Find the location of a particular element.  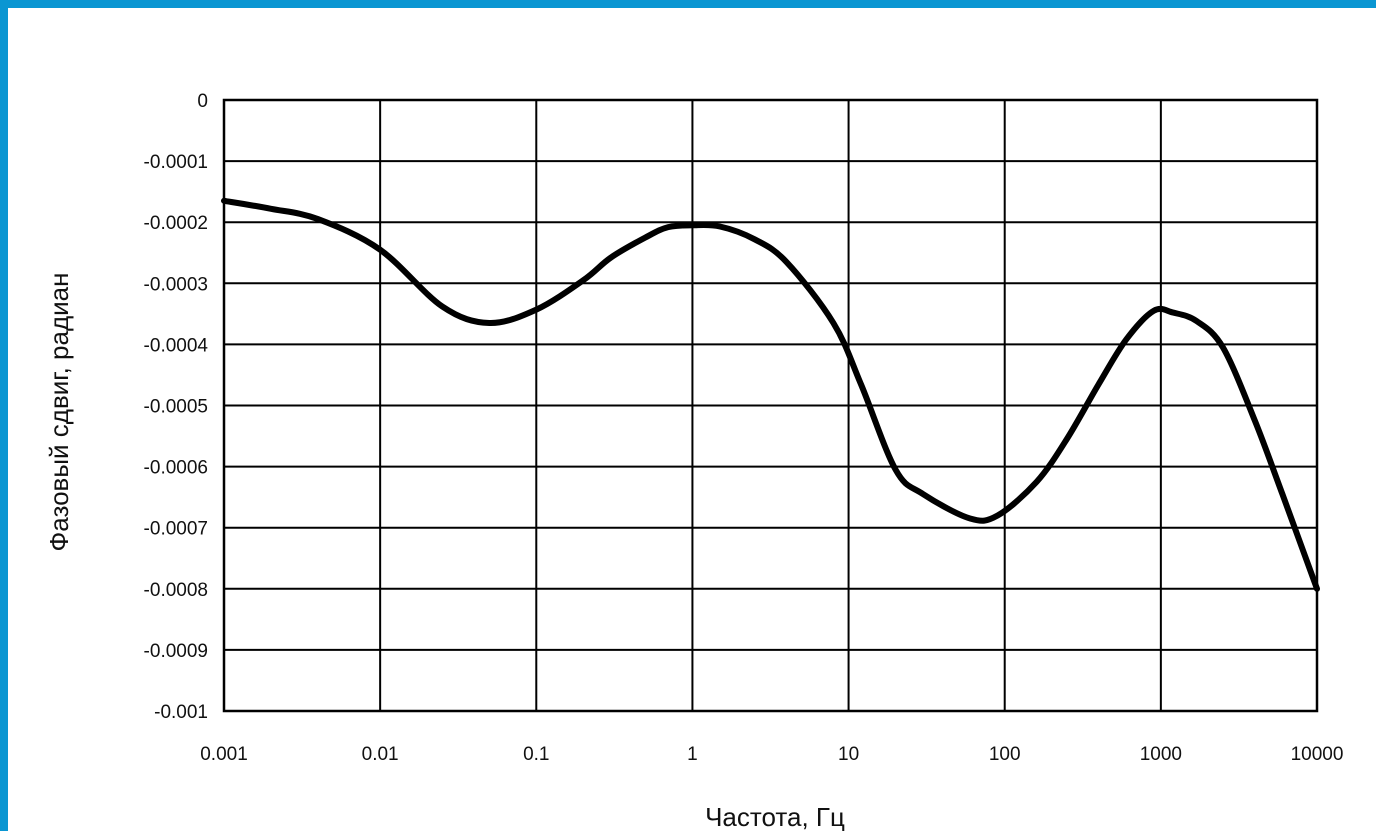

x-tick-label: 0.001 is located at coordinates (224, 754).